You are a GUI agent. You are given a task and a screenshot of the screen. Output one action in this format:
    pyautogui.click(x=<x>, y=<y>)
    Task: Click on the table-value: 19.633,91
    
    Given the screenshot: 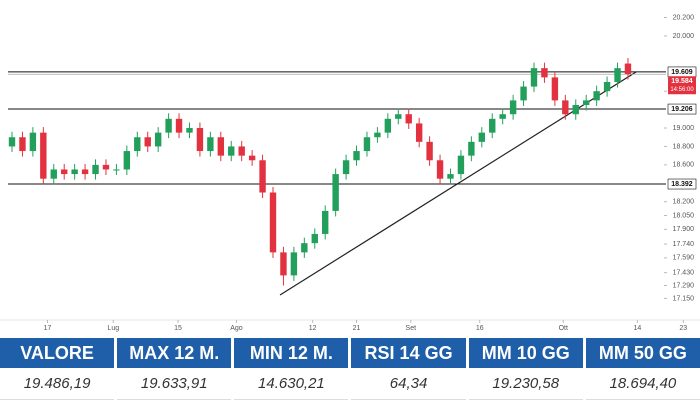 What is the action you would take?
    pyautogui.click(x=174, y=384)
    